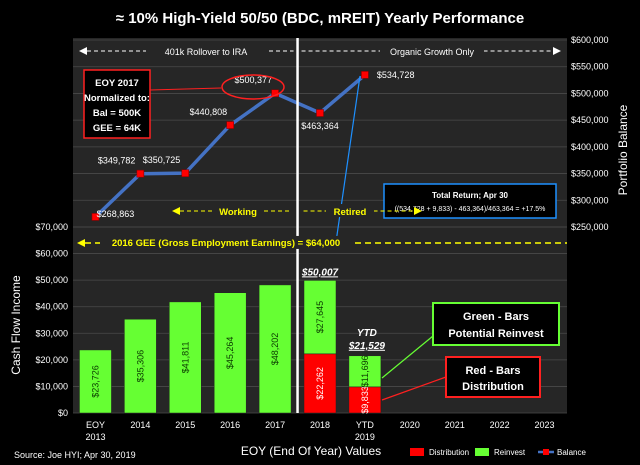  What do you see at coordinates (16, 325) in the screenshot?
I see `y-axis-left-title: Cash Flow Income` at bounding box center [16, 325].